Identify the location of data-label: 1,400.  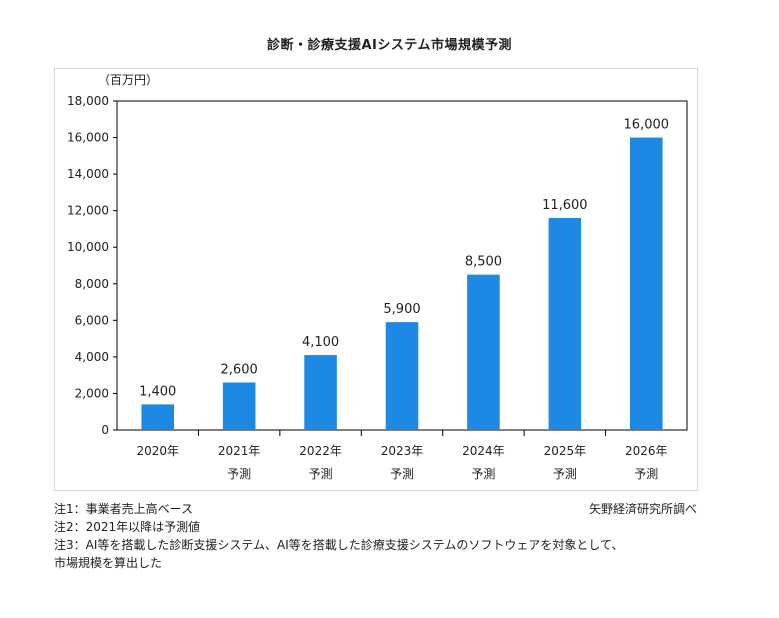
(157, 391).